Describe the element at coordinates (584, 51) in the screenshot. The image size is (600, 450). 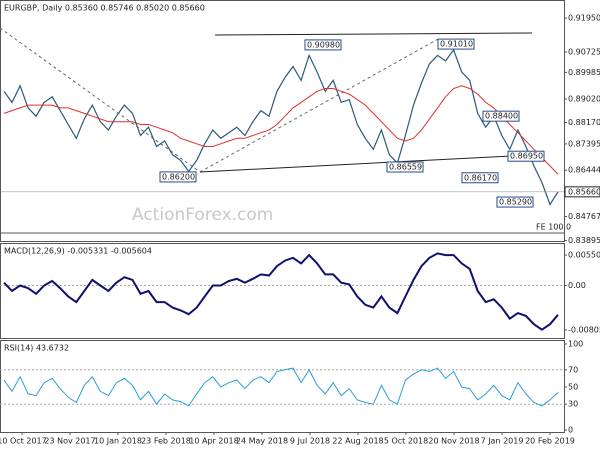
I see `y-tick-label: 0.90725` at that location.